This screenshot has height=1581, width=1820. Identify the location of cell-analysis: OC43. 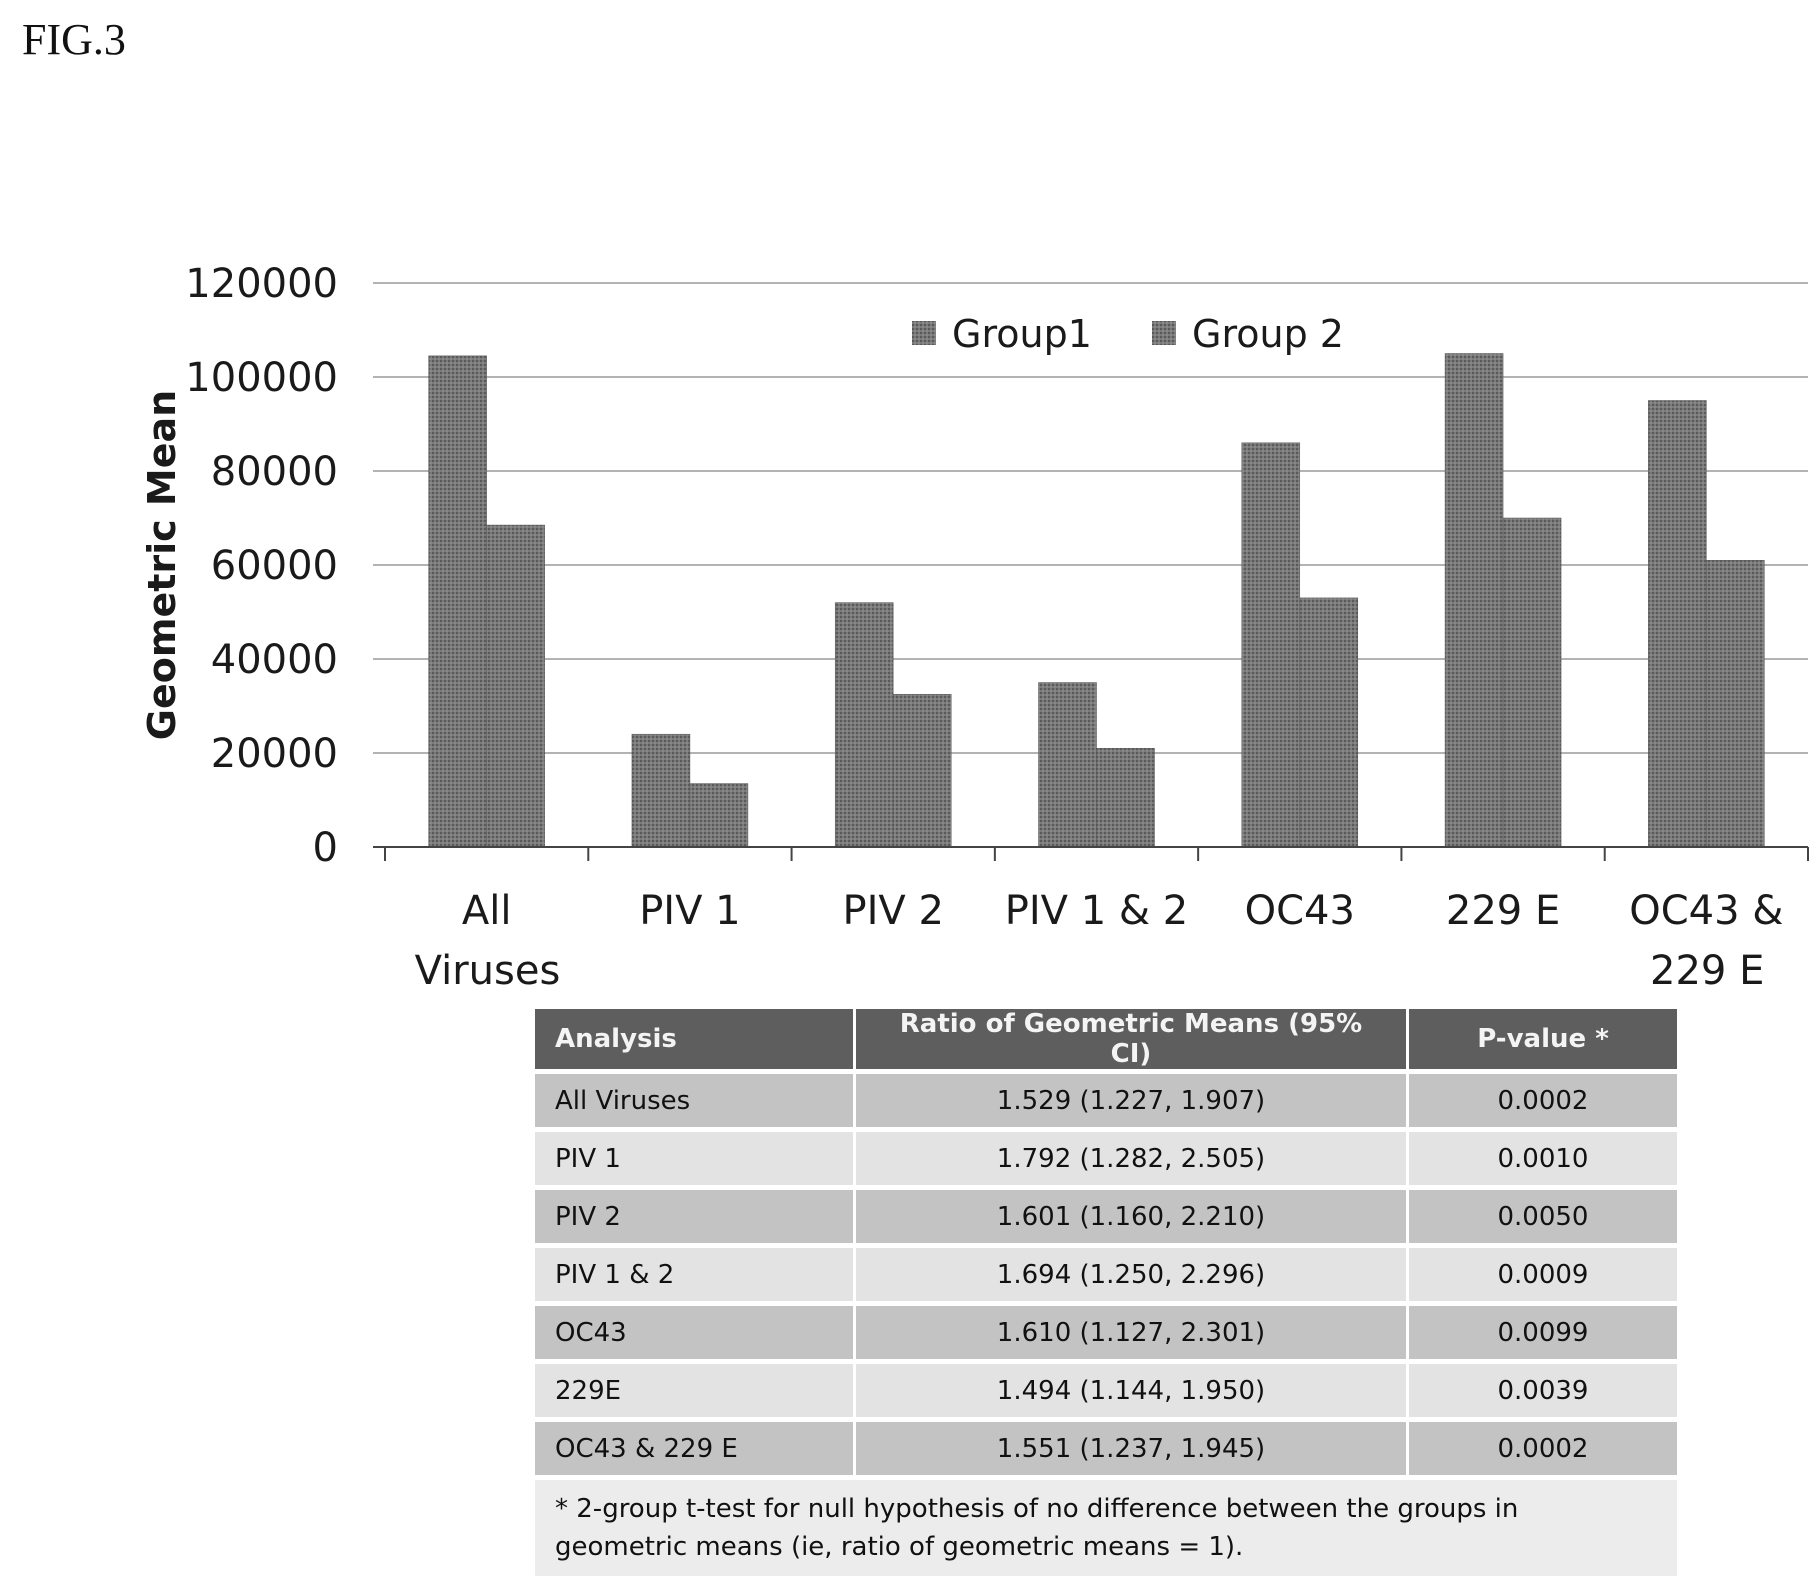
(695, 1332).